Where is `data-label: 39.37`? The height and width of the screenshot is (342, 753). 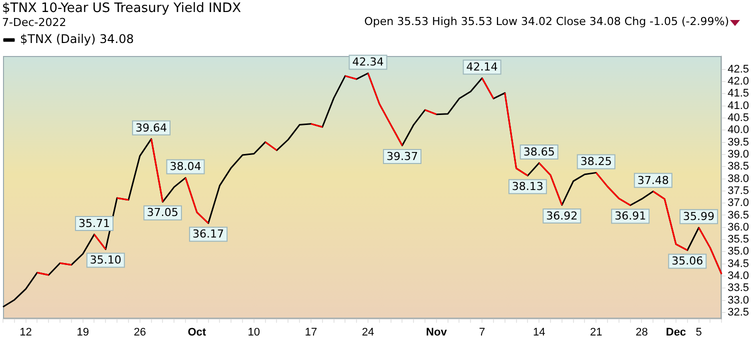
data-label: 39.37 is located at coordinates (402, 156).